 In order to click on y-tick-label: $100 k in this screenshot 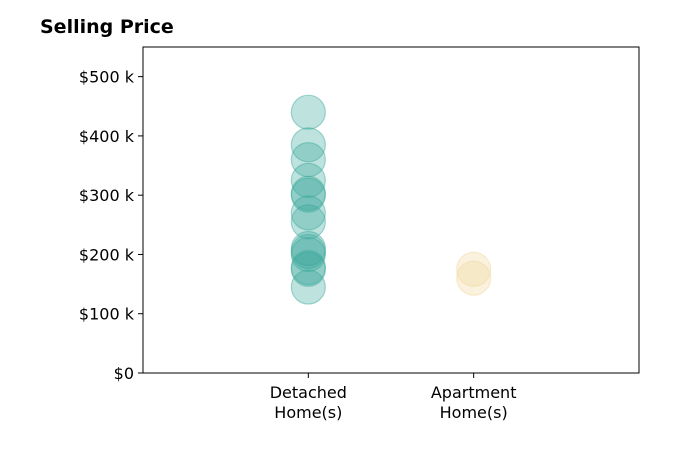, I will do `click(107, 314)`.